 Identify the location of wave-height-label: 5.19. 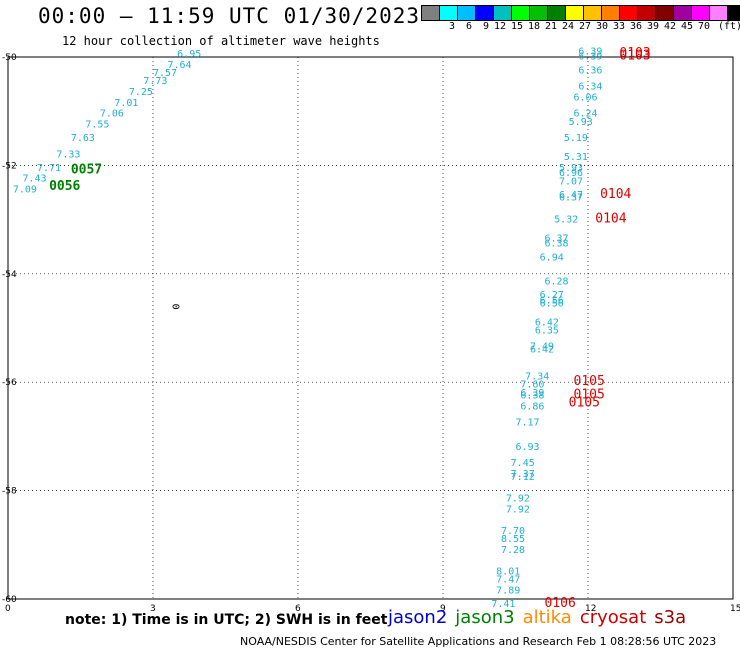
(576, 138).